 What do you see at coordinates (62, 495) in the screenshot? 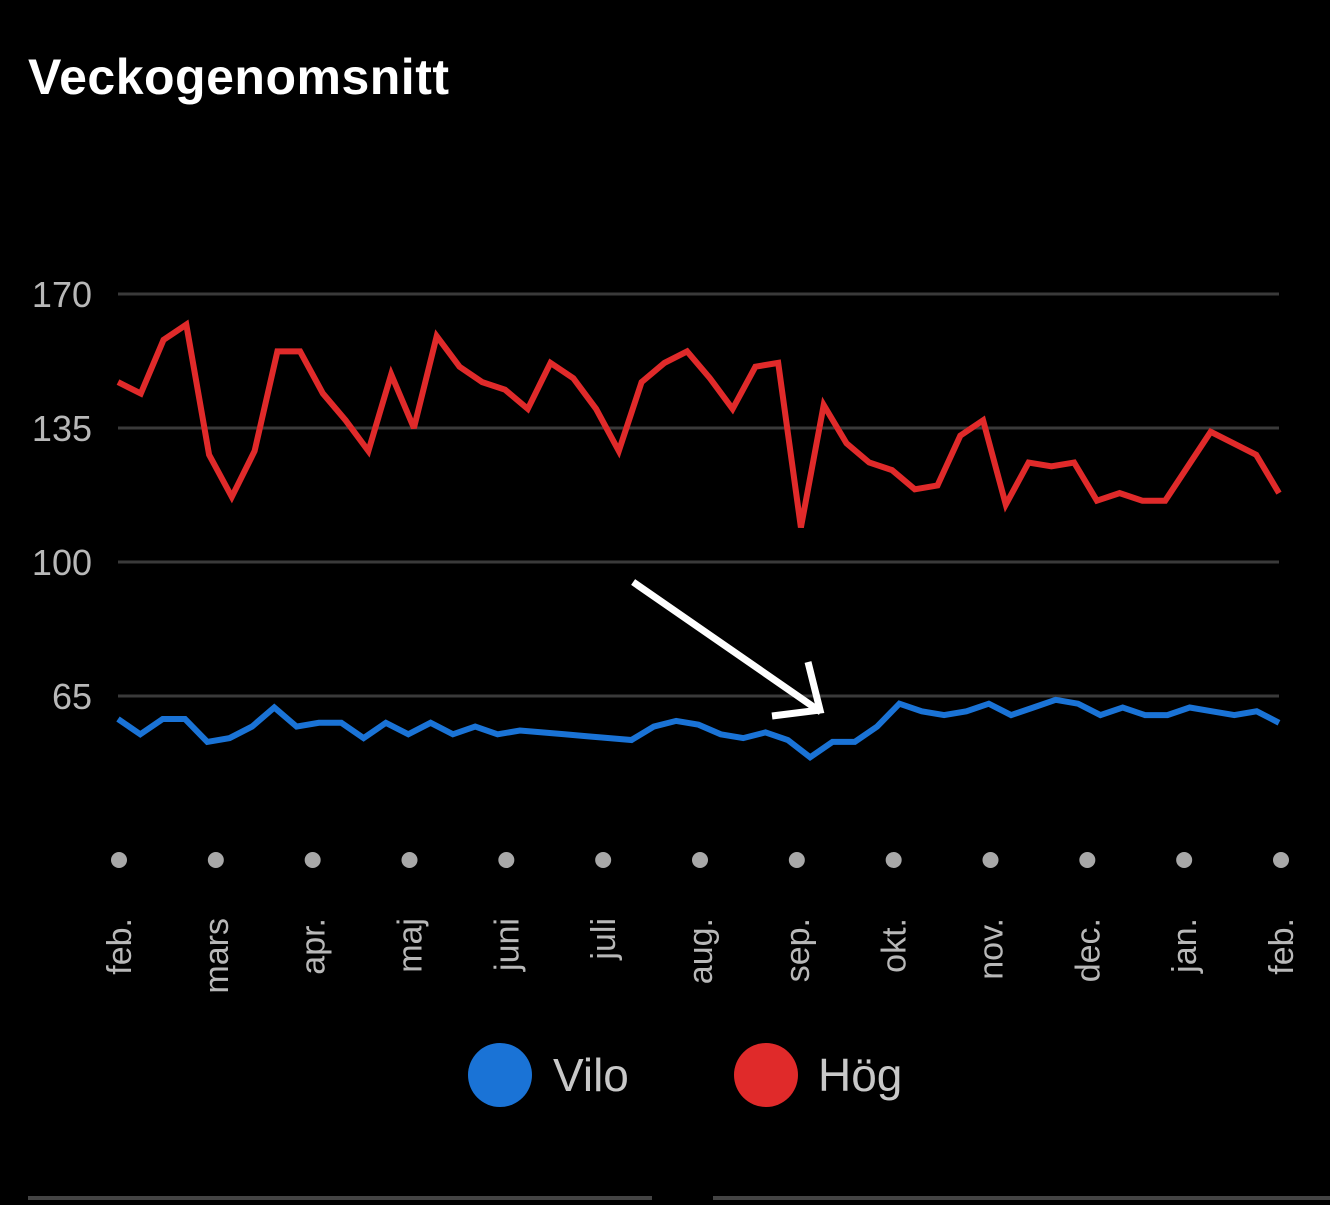
I see `y-axis-ticks: 170 135 100 65` at bounding box center [62, 495].